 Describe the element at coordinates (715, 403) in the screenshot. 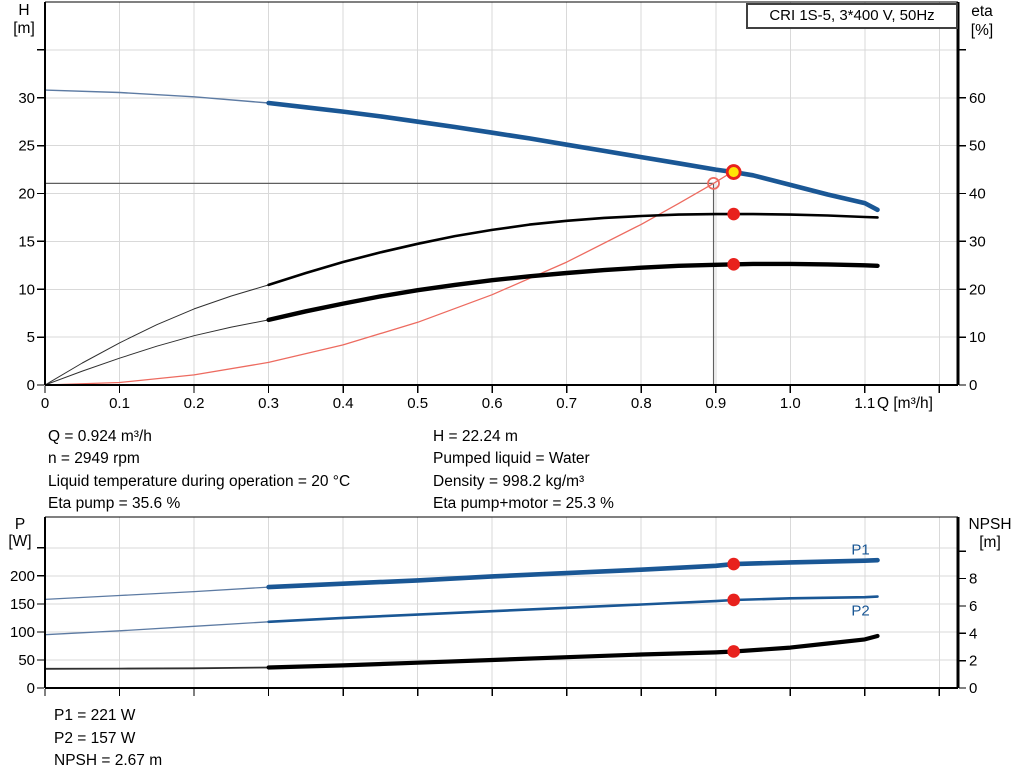

I see `x-tick-label: 0.9` at that location.